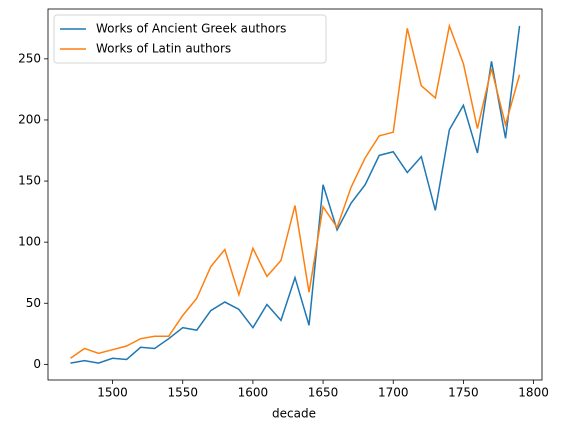 The height and width of the screenshot is (436, 561). I want to click on x-tick-label: 1700, so click(393, 393).